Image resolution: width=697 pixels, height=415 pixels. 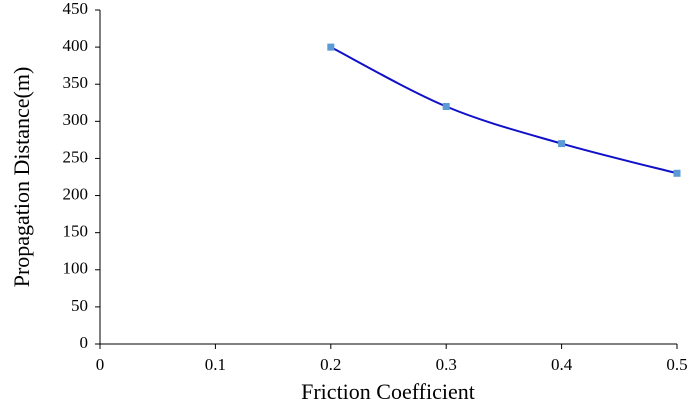 What do you see at coordinates (79, 305) in the screenshot?
I see `y-tick-label: 50` at bounding box center [79, 305].